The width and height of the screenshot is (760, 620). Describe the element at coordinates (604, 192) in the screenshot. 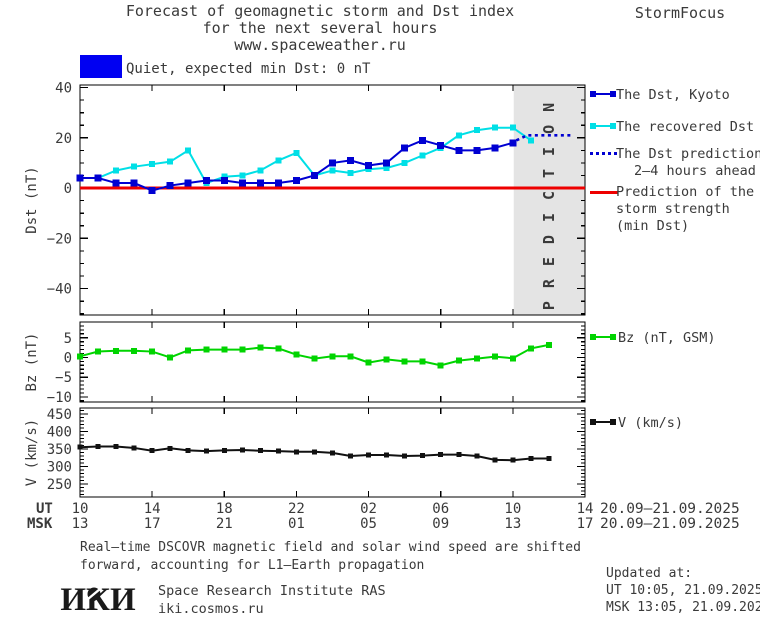

I see `storm-strength-swatch` at that location.